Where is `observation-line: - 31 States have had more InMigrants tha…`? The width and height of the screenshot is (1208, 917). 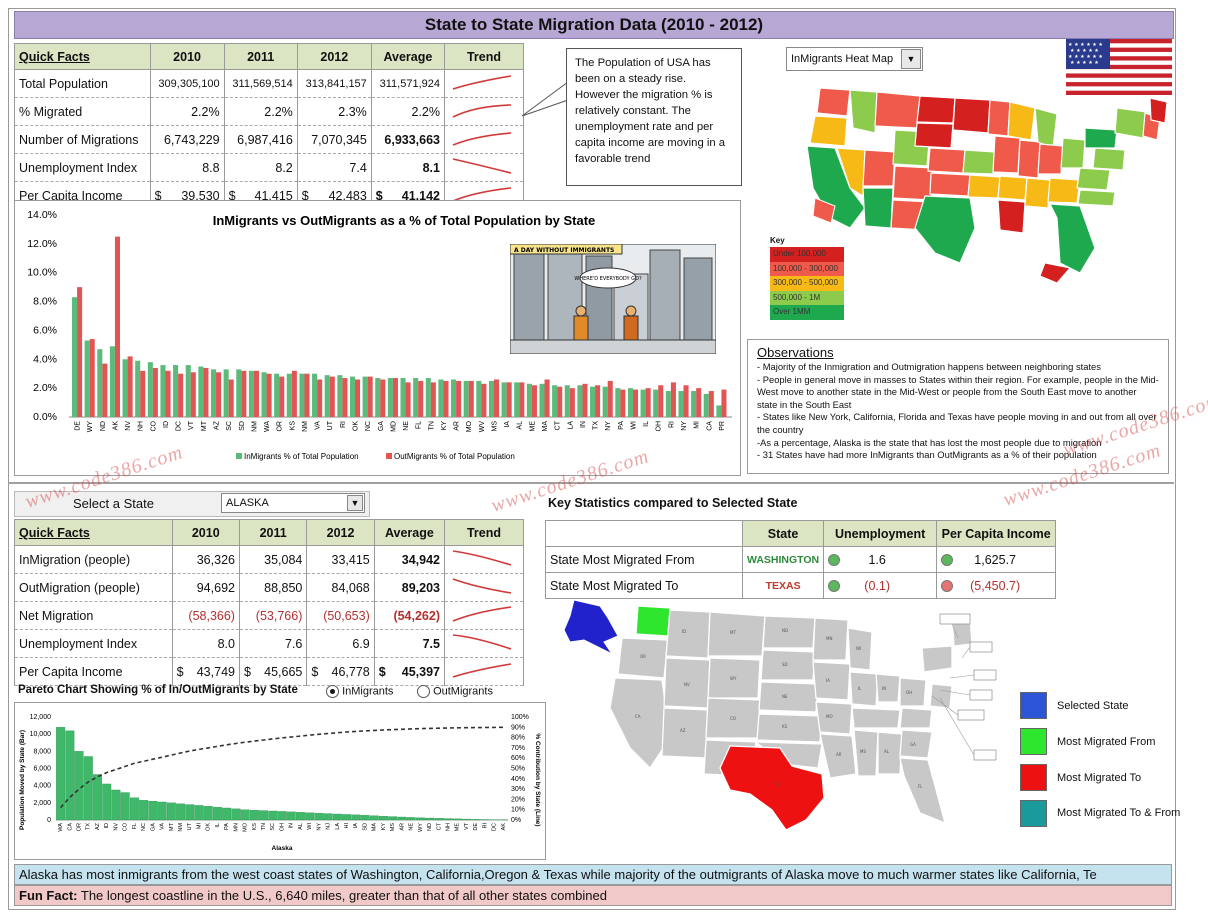
observation-line: - 31 States have had more InMigrants tha… is located at coordinates (927, 455).